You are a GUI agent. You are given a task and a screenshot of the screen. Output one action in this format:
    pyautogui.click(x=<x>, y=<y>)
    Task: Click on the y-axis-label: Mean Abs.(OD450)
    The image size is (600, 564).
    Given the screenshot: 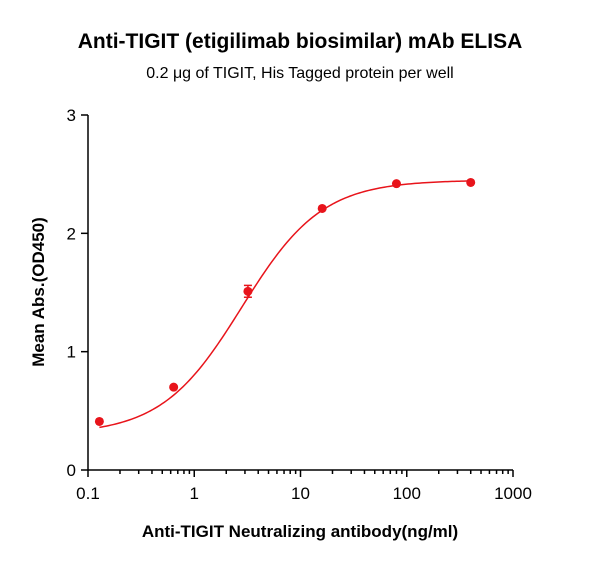 What is the action you would take?
    pyautogui.click(x=38, y=292)
    